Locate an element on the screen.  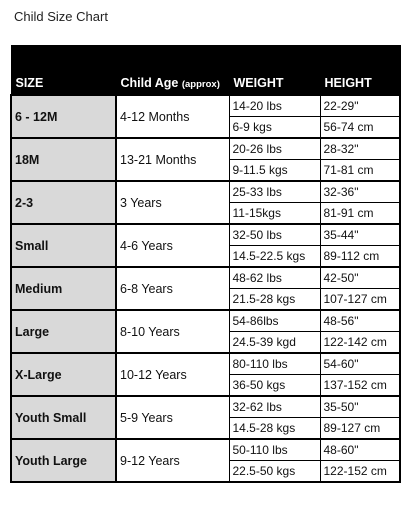
table-row: 22.5-50 kgs 122-152 cm is located at coordinates (206, 471).